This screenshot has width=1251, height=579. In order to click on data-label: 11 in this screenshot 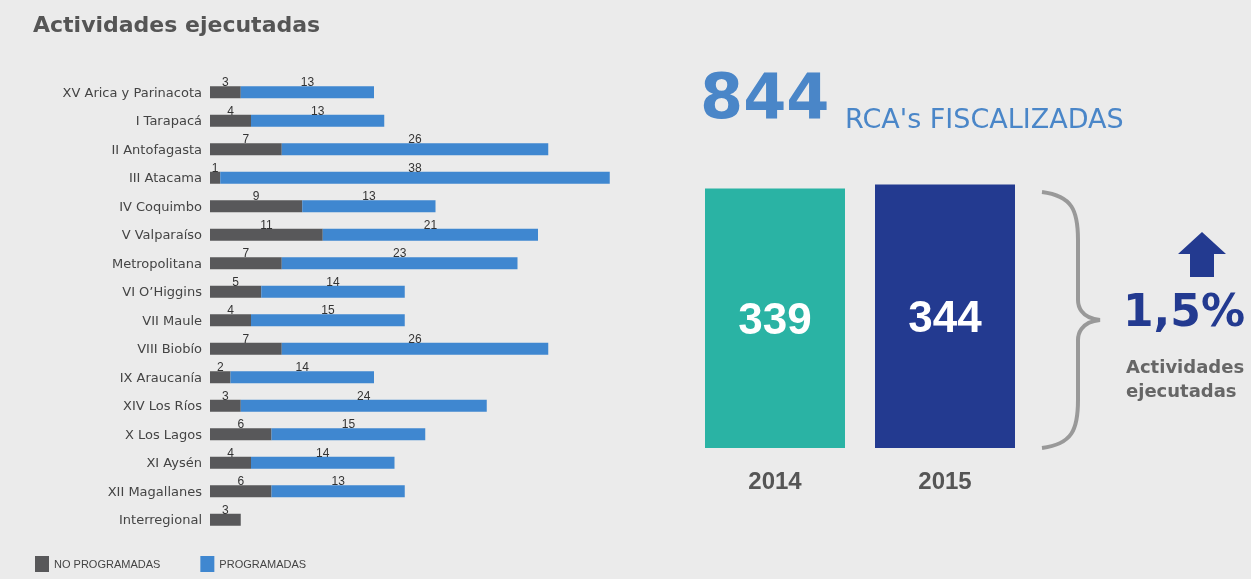, I will do `click(266, 224)`.